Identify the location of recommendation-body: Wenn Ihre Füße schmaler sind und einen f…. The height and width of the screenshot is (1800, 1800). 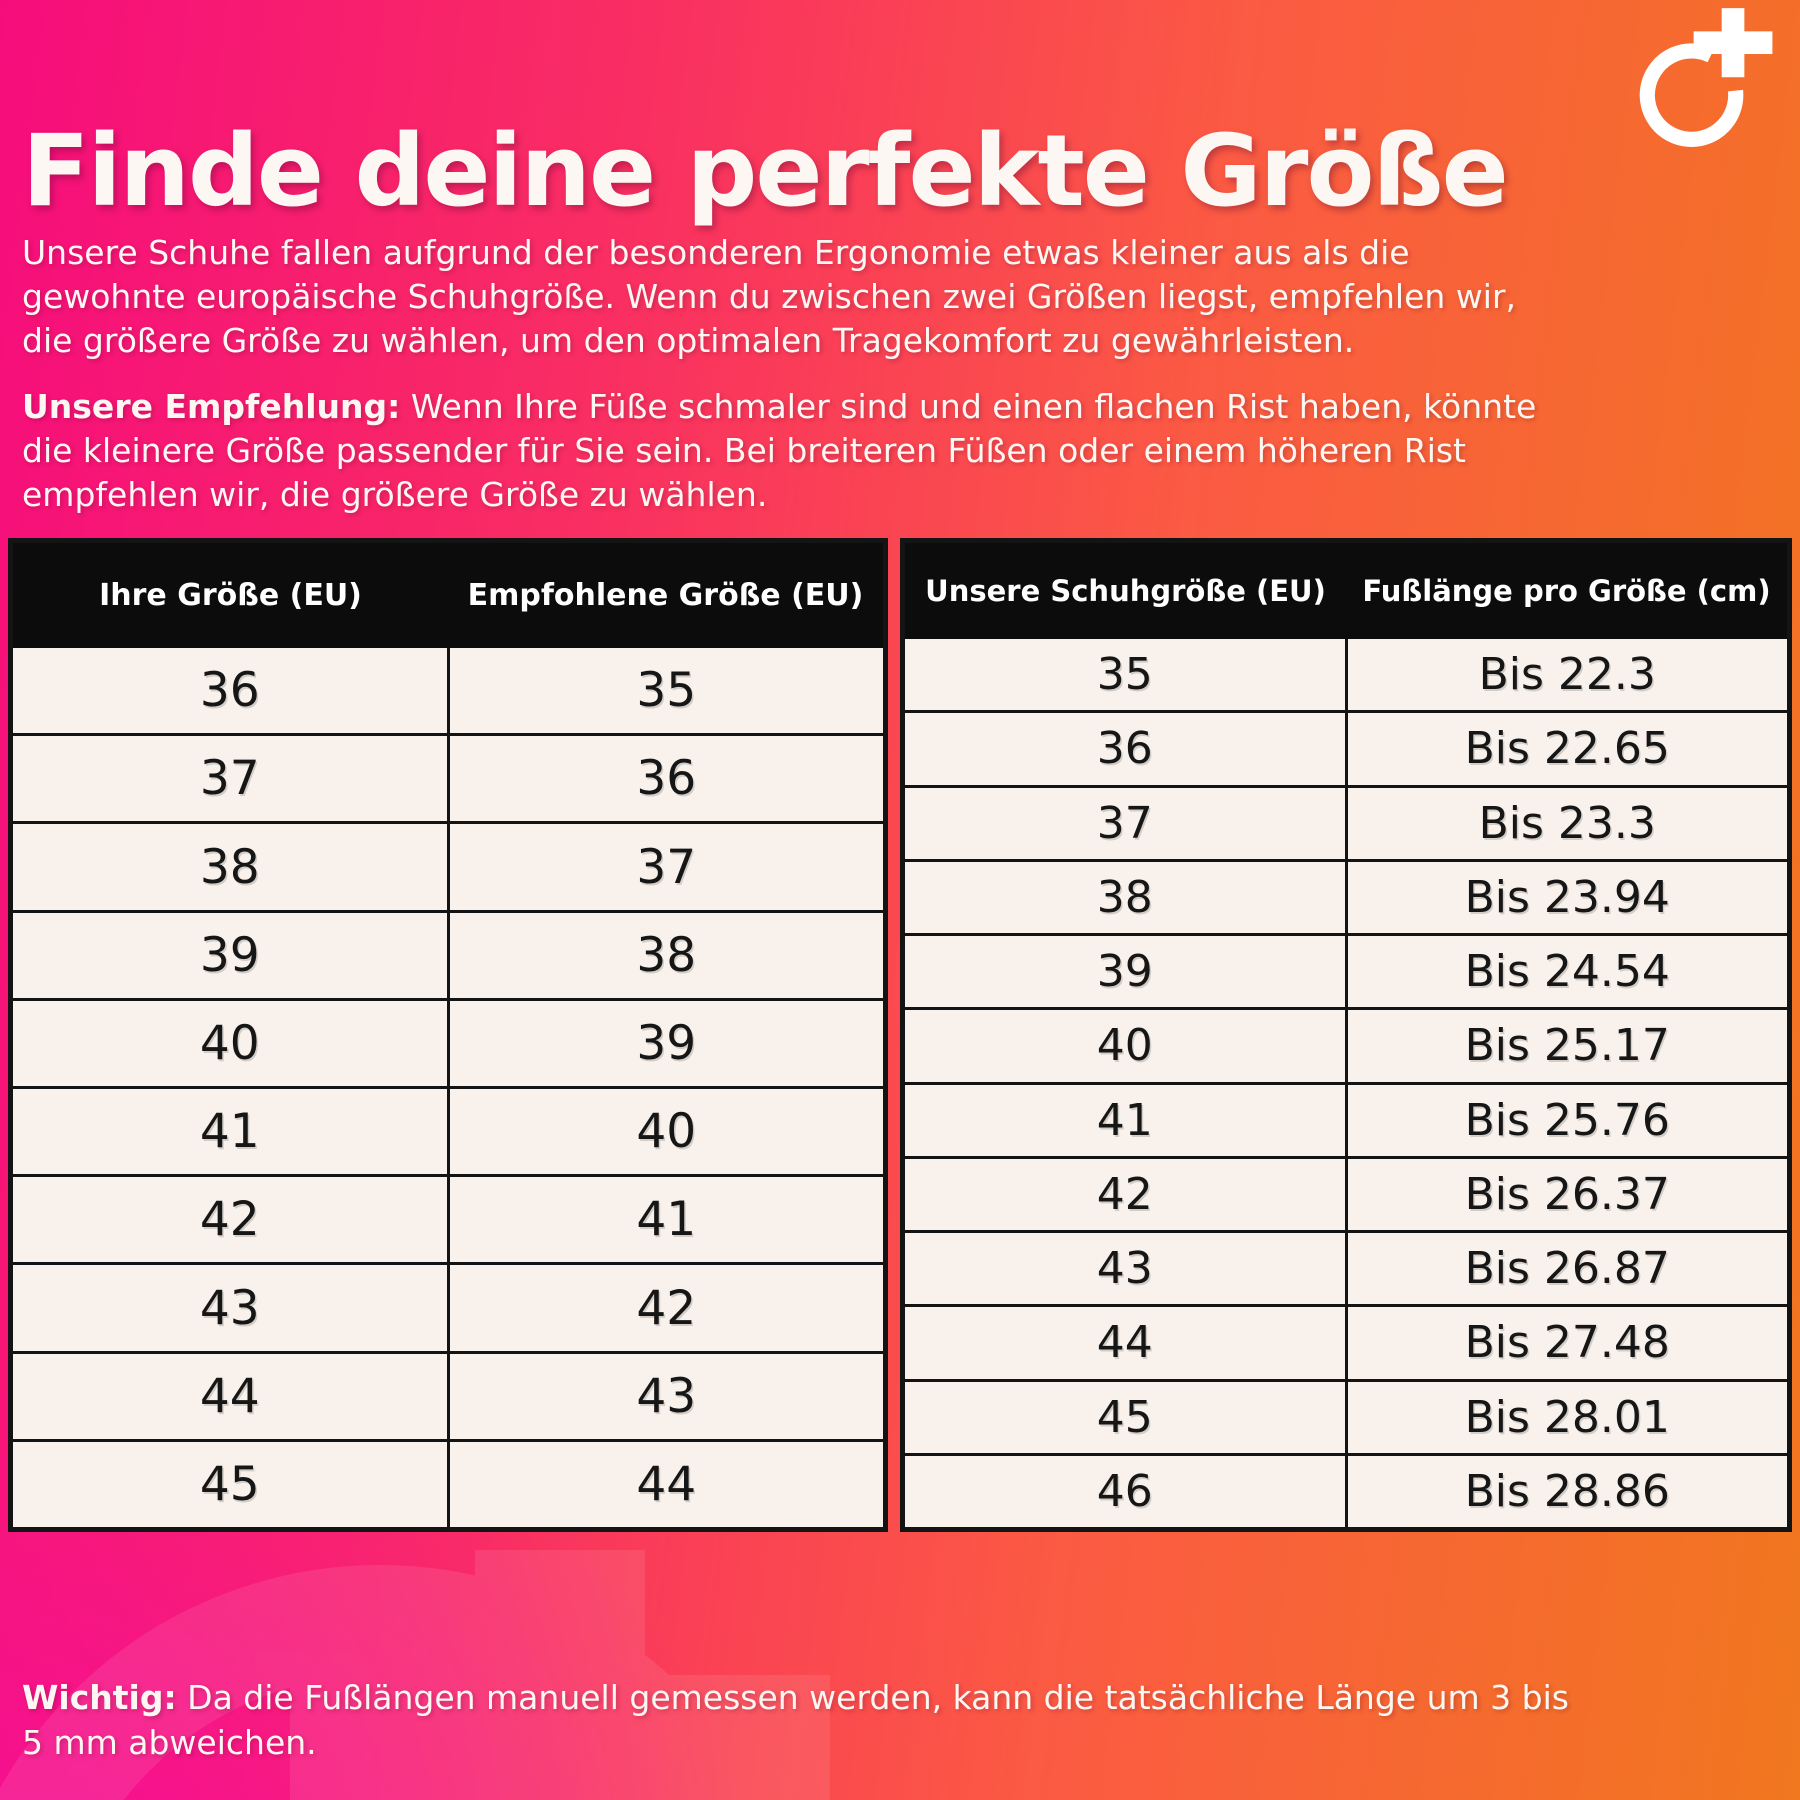
(779, 450).